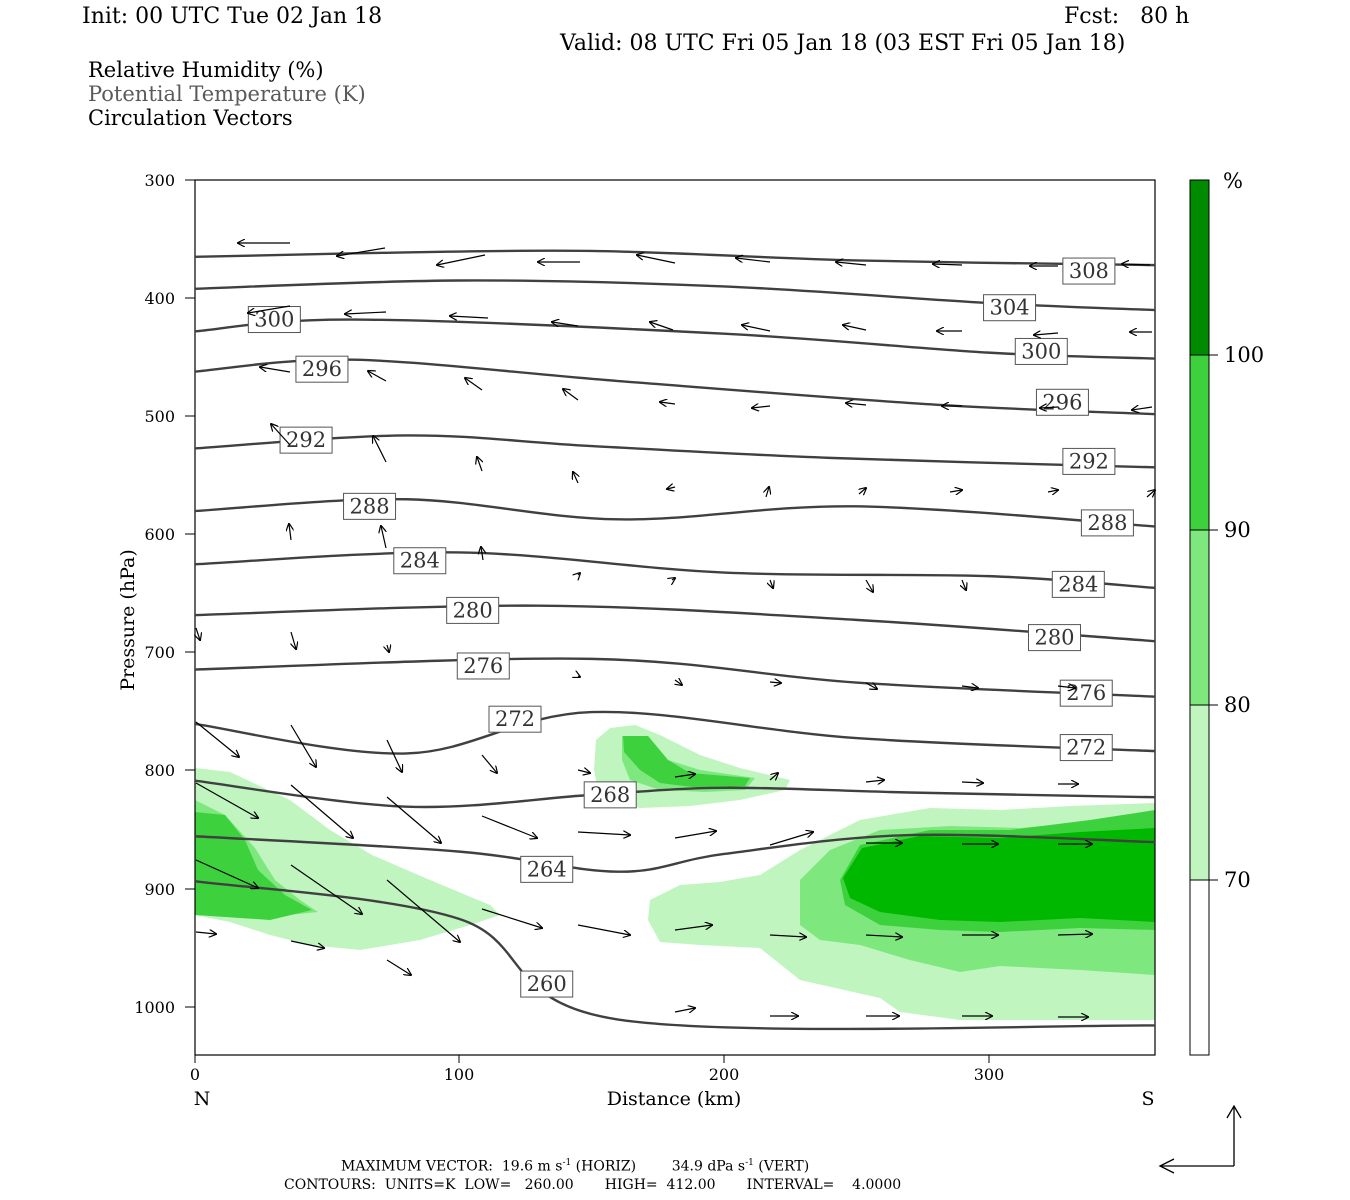 This screenshot has height=1200, width=1350. What do you see at coordinates (206, 70) in the screenshot?
I see `legend-rh: Relative Humidity (%)` at bounding box center [206, 70].